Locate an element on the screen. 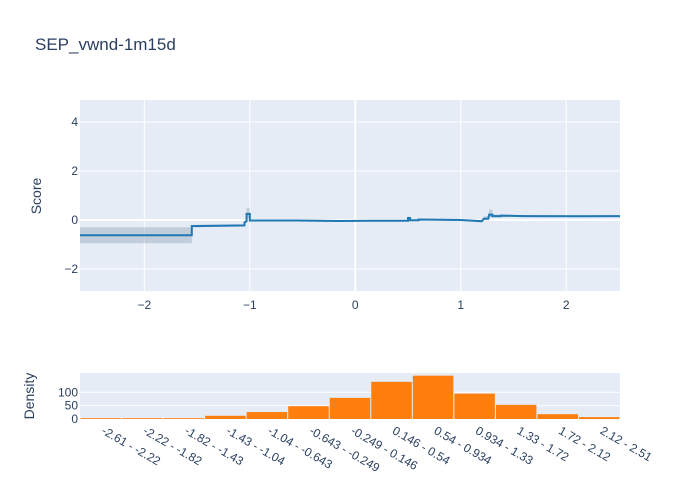 This screenshot has height=500, width=700. score-y-tick-label: 4 is located at coordinates (74, 122).